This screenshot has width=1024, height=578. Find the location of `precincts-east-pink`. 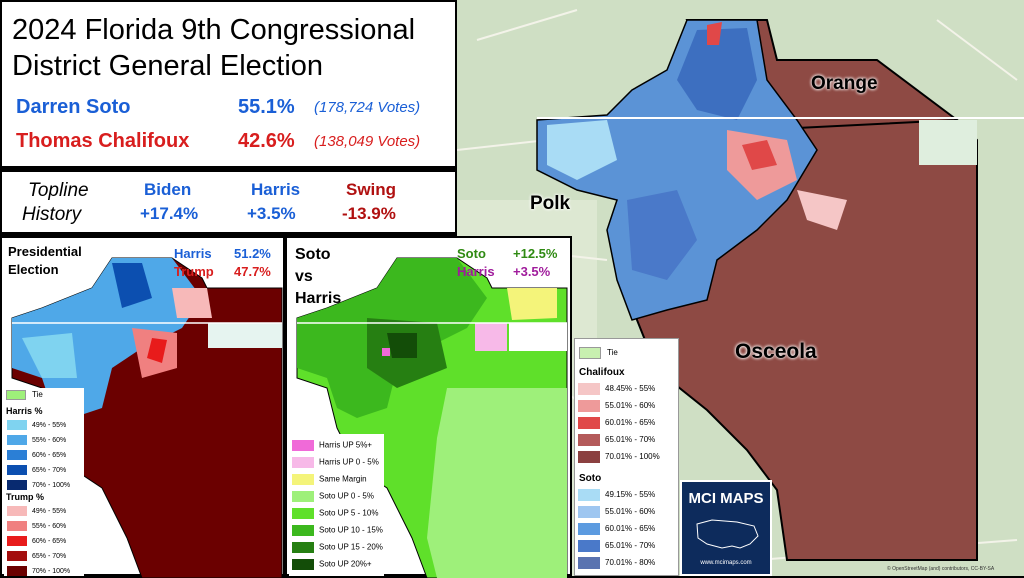

precincts-east-pink is located at coordinates (822, 210).